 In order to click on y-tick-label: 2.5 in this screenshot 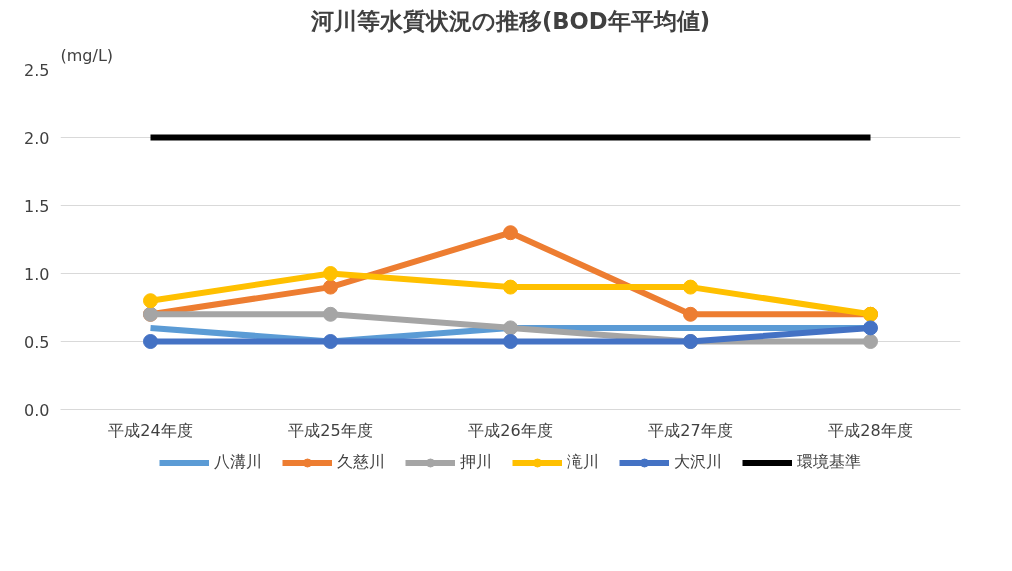, I will do `click(37, 70)`.